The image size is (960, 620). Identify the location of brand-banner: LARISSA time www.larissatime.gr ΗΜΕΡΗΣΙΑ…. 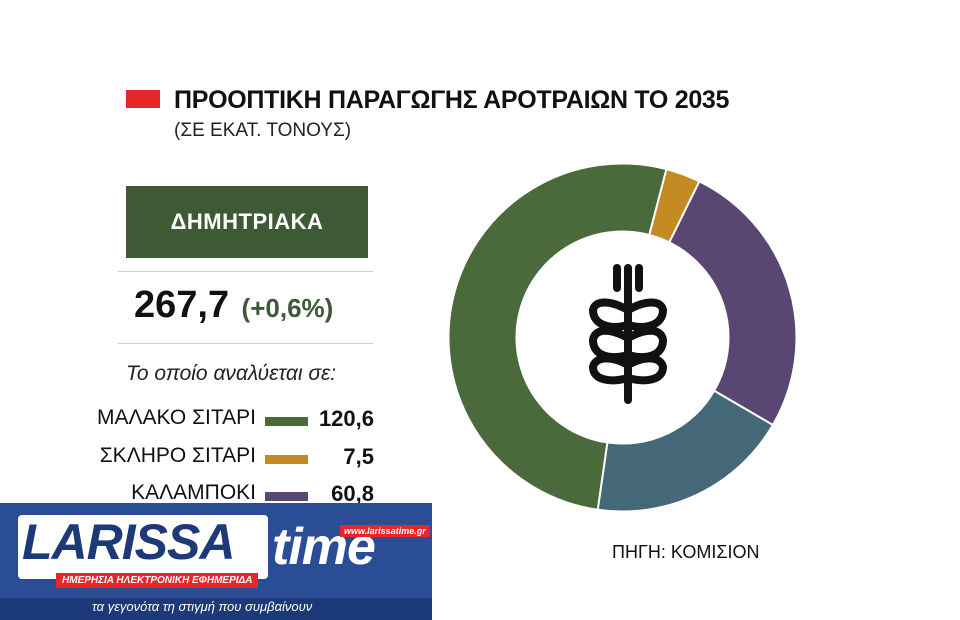
(216, 561).